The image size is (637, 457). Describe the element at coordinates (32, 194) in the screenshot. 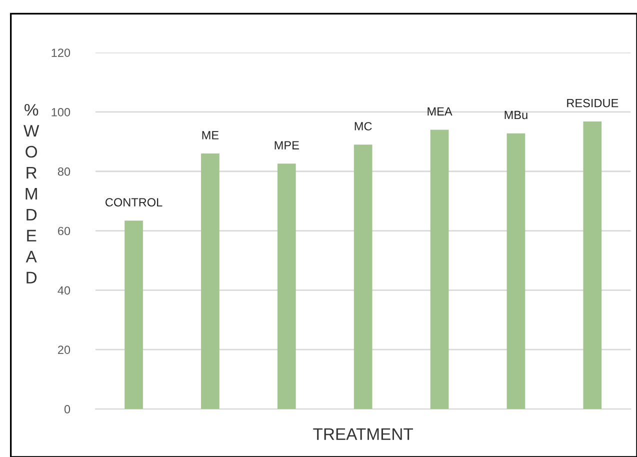

I see `text: %WORMDEAD` at that location.